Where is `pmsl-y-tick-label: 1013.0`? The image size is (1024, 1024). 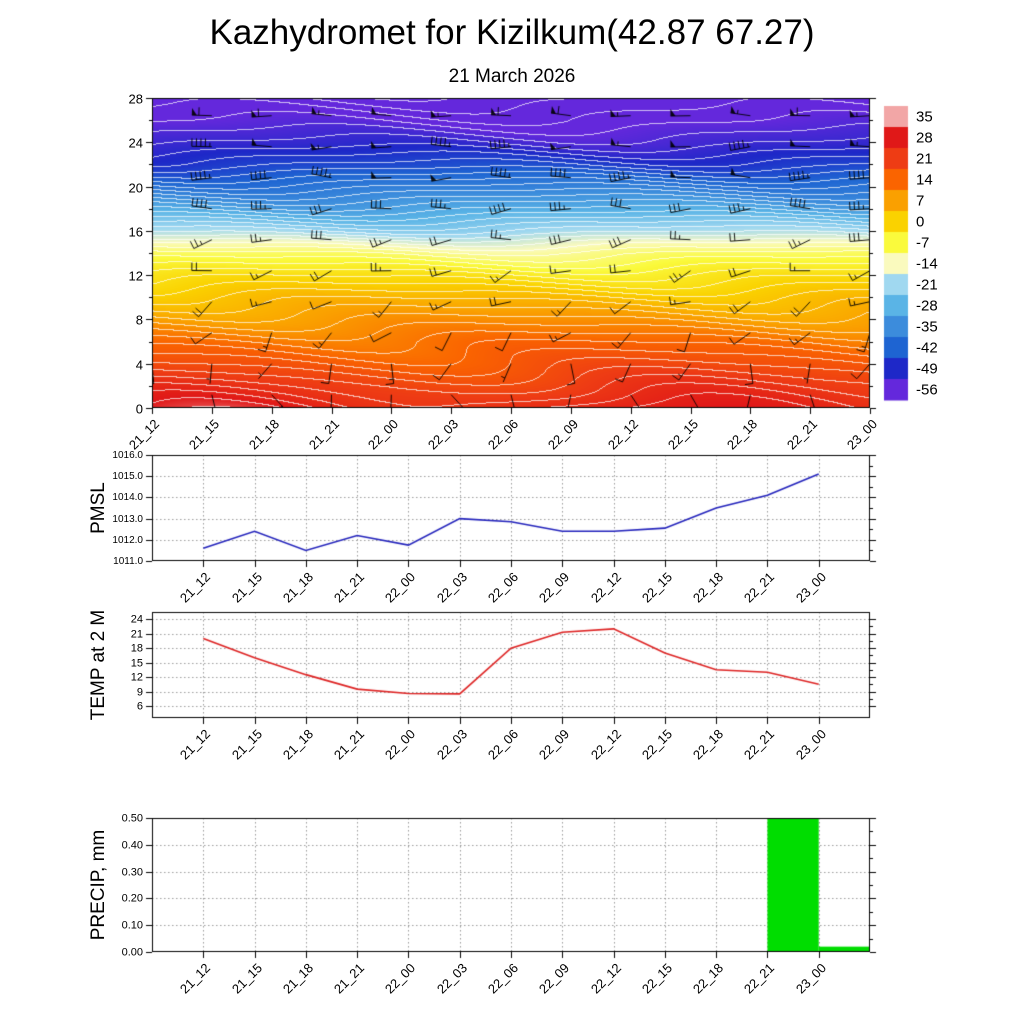 pmsl-y-tick-label: 1013.0 is located at coordinates (127, 519).